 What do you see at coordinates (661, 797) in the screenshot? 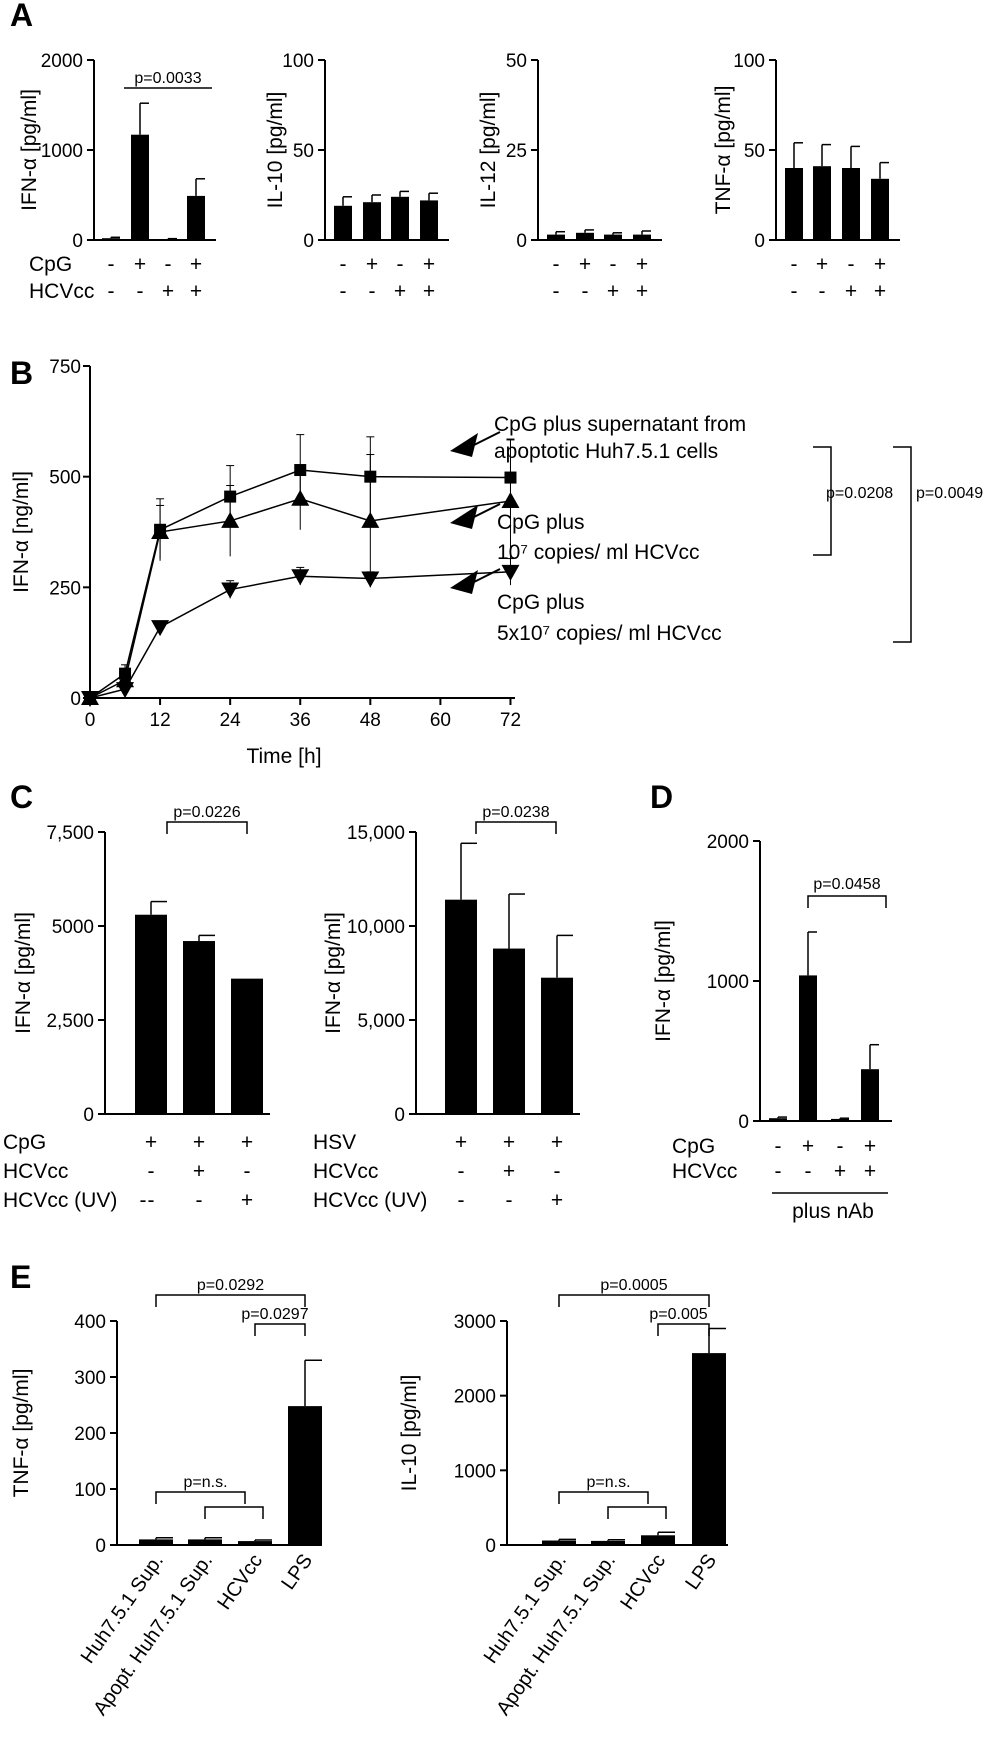
I see `panel-label-d: D` at bounding box center [661, 797].